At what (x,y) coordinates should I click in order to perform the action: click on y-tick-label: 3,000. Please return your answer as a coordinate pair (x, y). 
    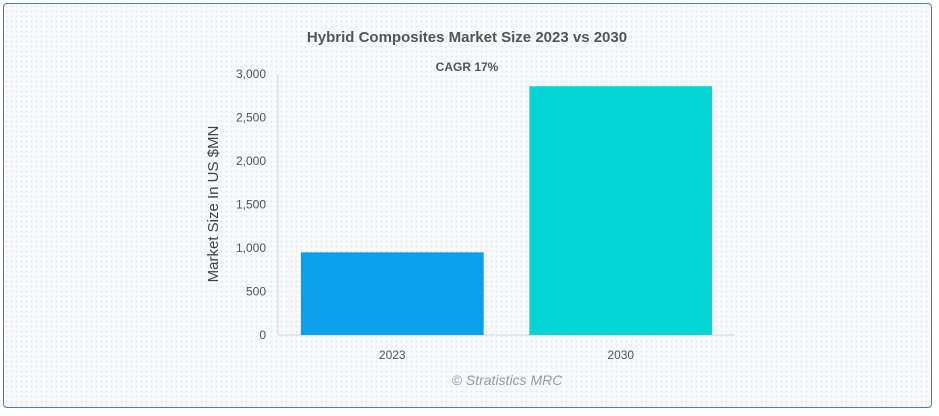
    Looking at the image, I should click on (251, 74).